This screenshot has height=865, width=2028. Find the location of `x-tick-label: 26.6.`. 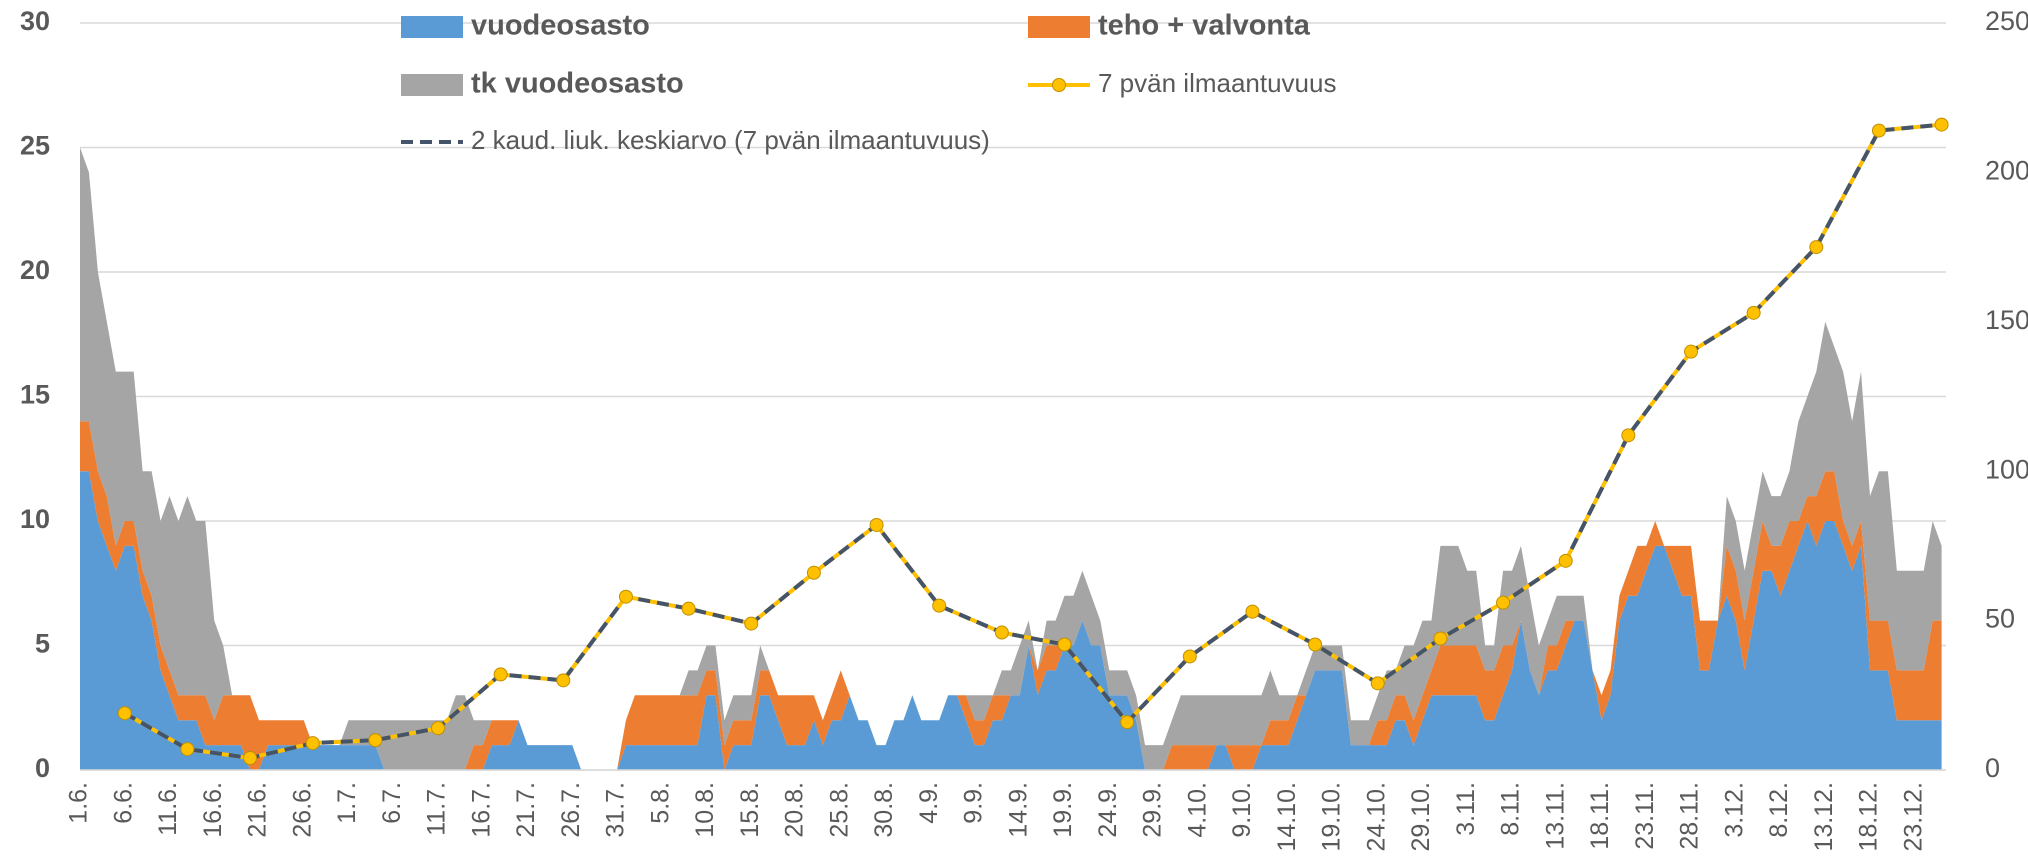

x-tick-label: 26.6. is located at coordinates (302, 810).